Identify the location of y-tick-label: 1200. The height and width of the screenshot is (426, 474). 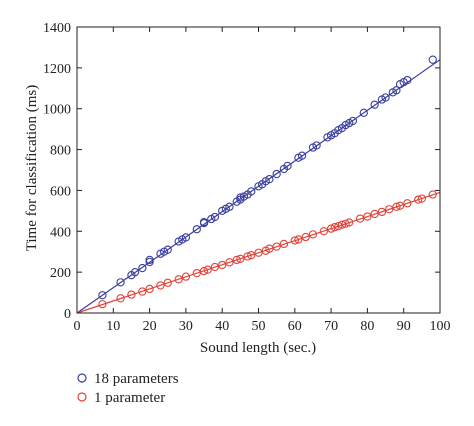
(57, 69).